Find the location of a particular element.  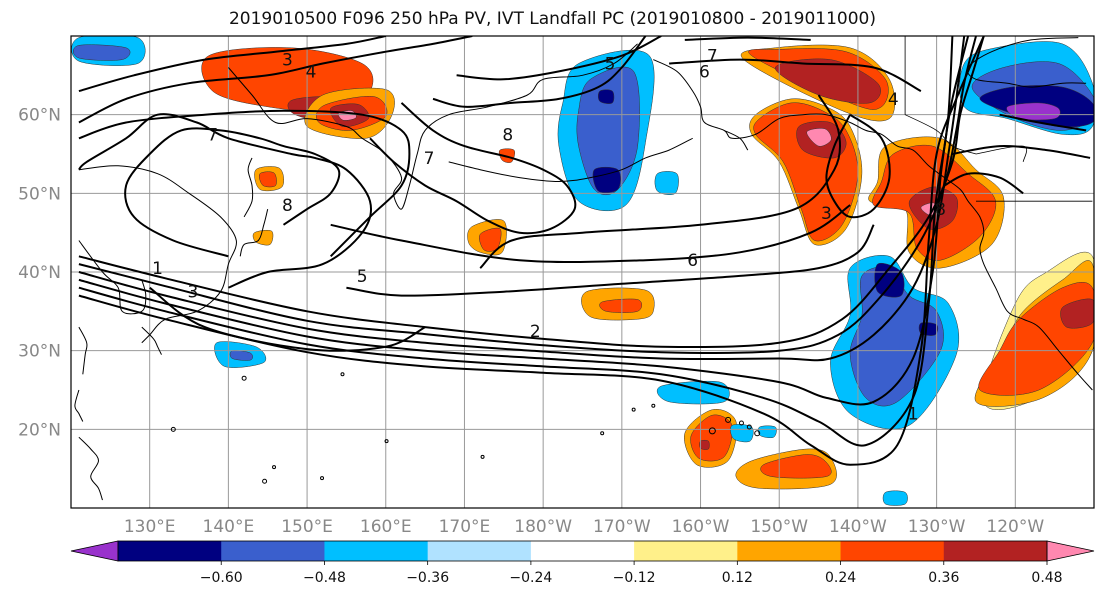

colorbar-tick-label: −0.12 is located at coordinates (634, 578).